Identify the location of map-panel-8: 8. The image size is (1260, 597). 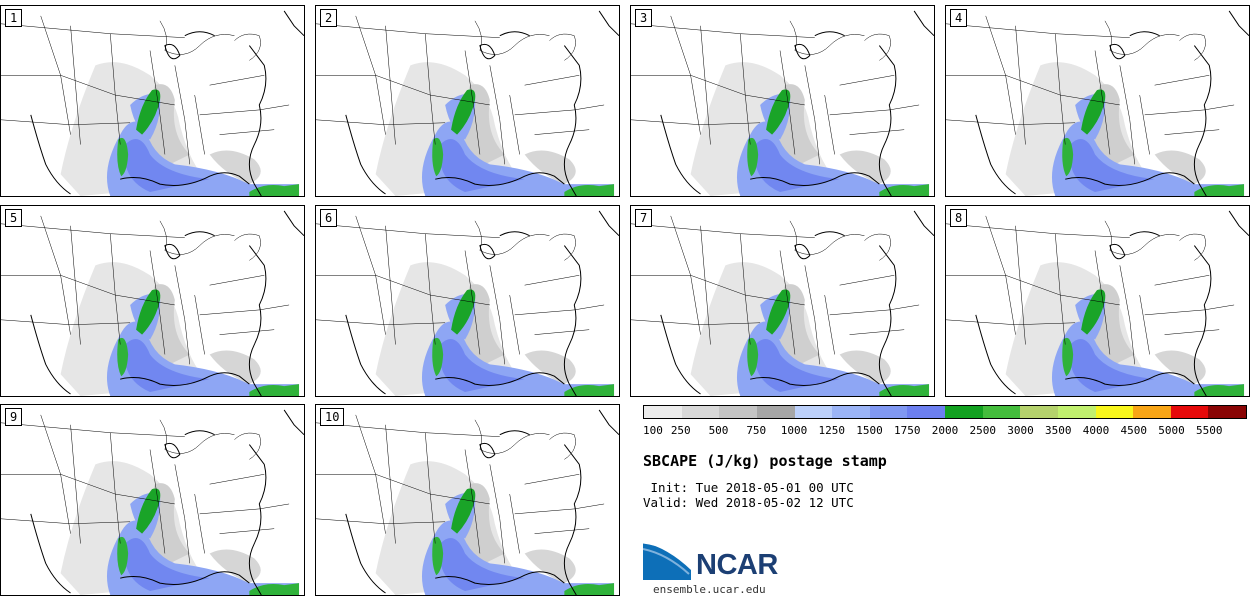
(1097, 301).